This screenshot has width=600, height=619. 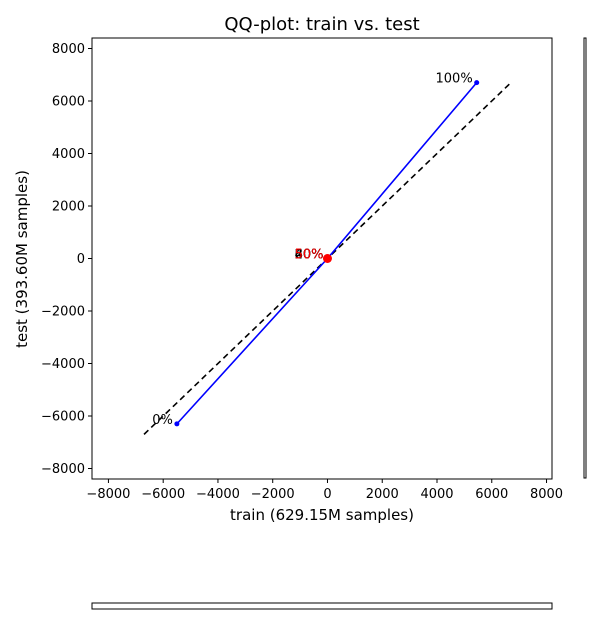 What do you see at coordinates (382, 494) in the screenshot?
I see `x-tick-label: 2000` at bounding box center [382, 494].